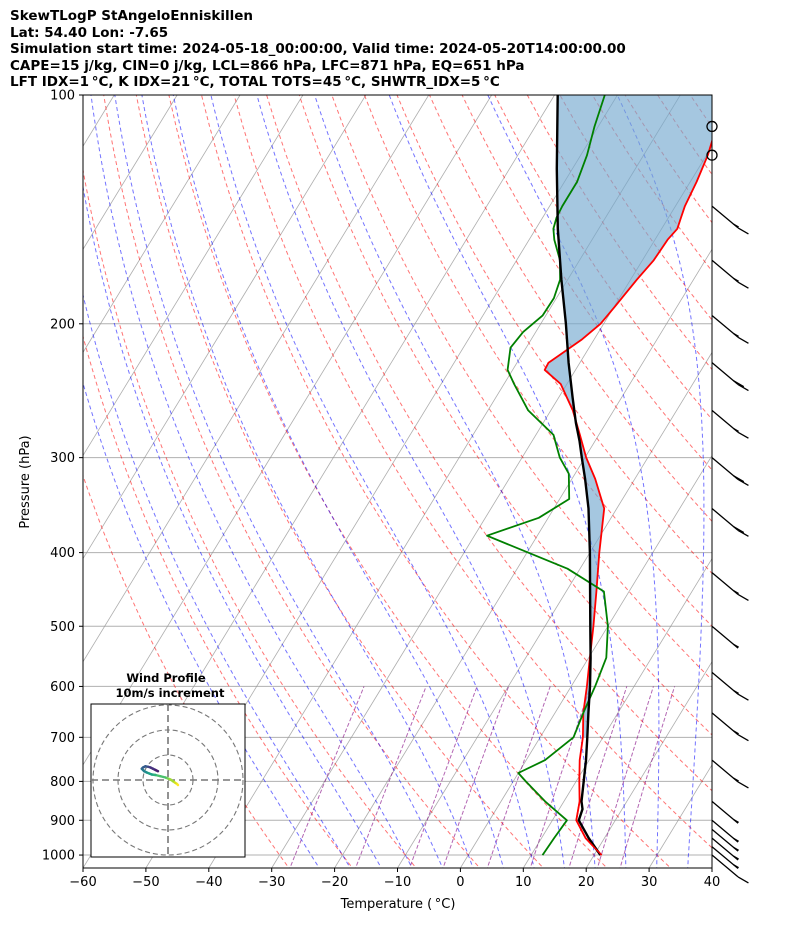  Describe the element at coordinates (547, 475) in the screenshot. I see `dewpoint-profile` at that location.